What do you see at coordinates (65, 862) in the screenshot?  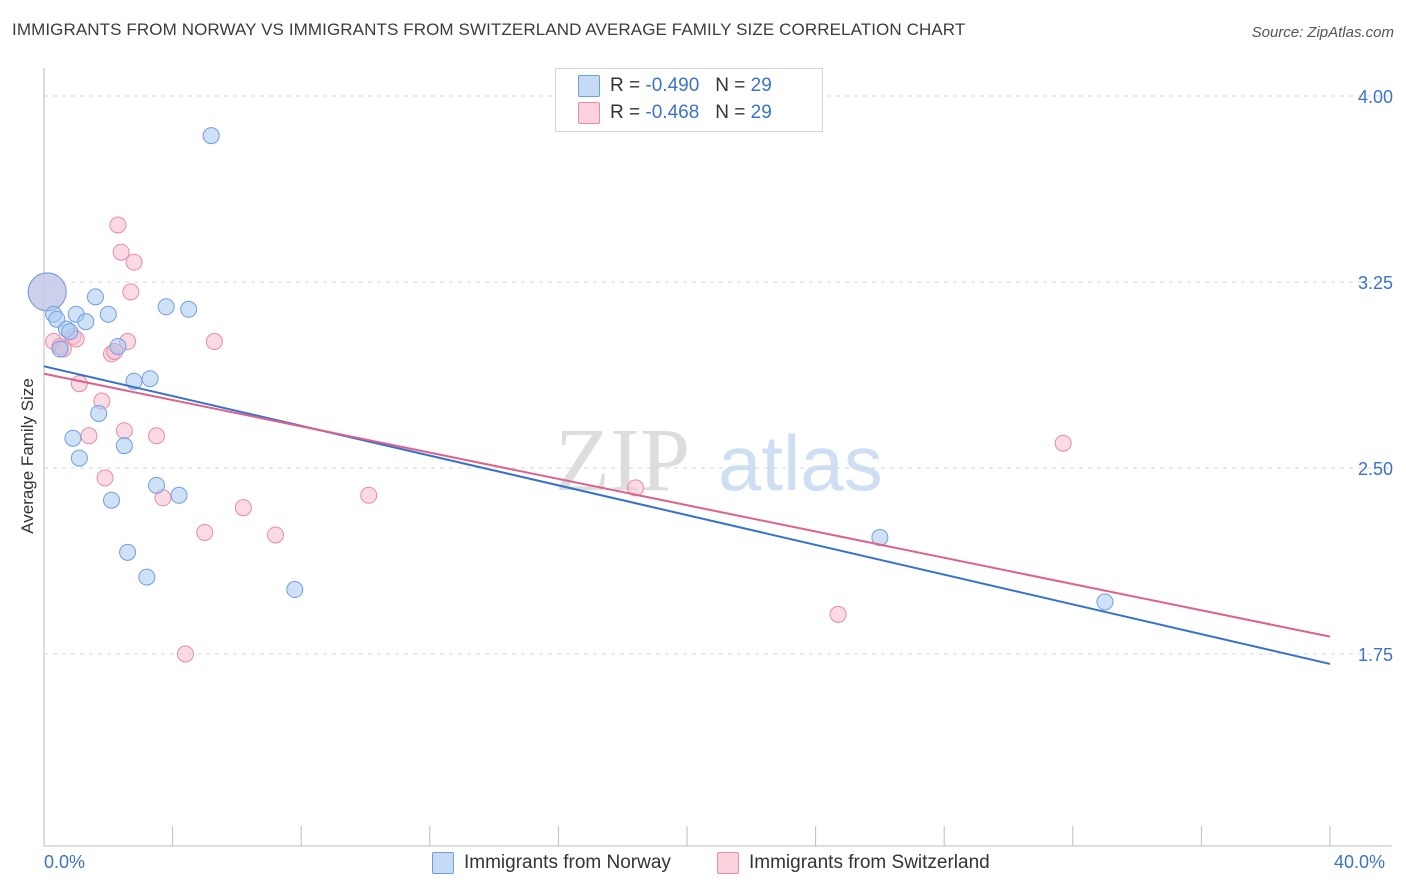 I see `x-tick-label-min: 0.0%` at bounding box center [65, 862].